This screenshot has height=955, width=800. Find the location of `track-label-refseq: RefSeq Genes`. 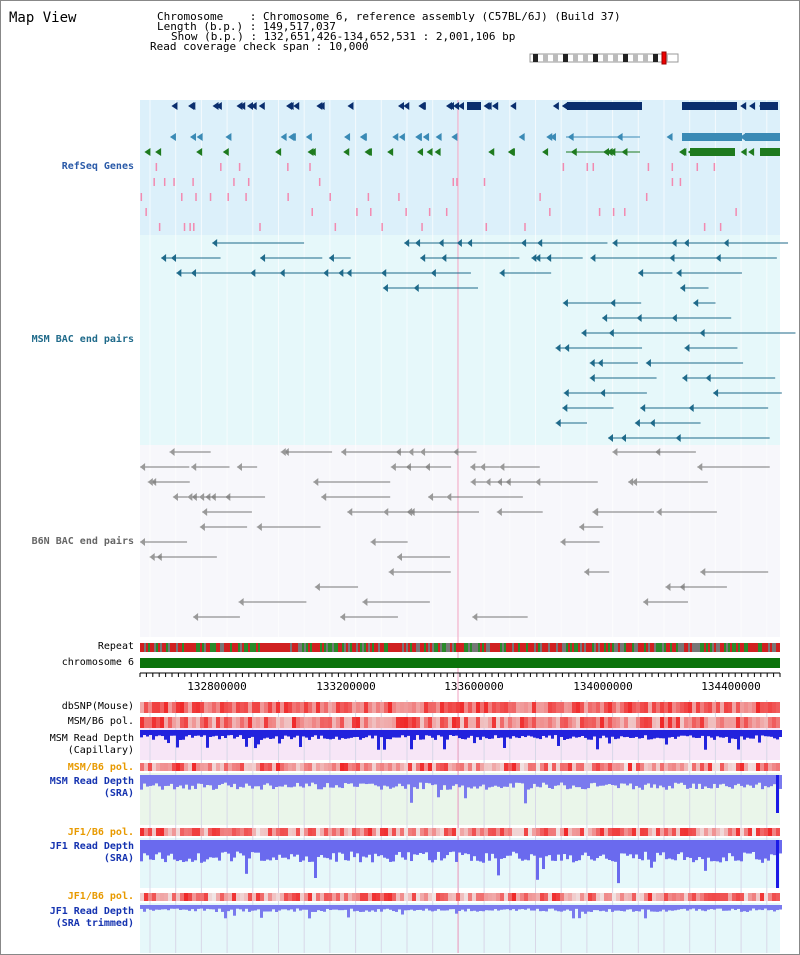

track-label-refseq: RefSeq Genes is located at coordinates (97, 166).